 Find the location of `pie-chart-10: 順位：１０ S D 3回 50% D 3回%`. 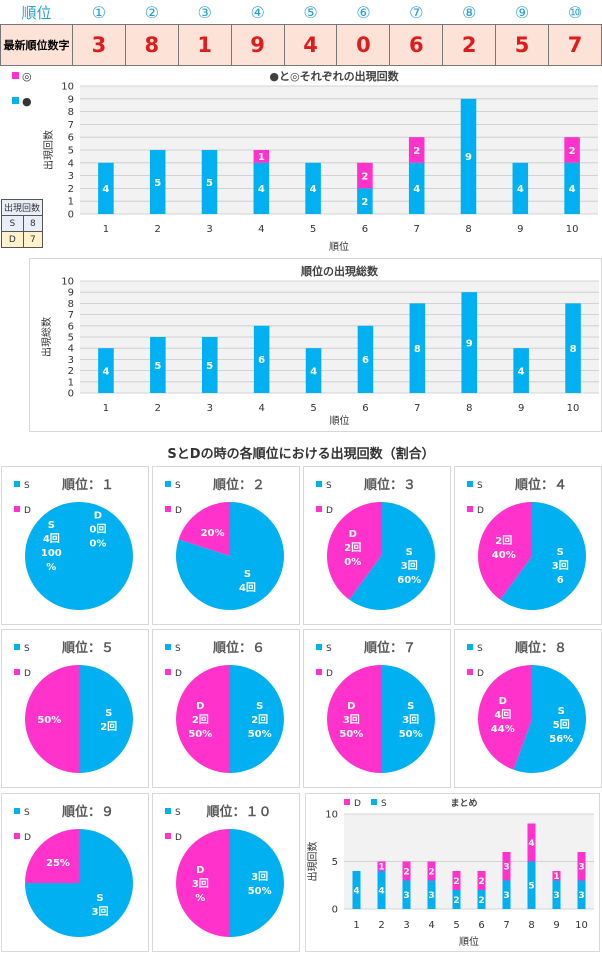

pie-chart-10: 順位：１０ S D 3回 50% D 3回% is located at coordinates (224, 870).